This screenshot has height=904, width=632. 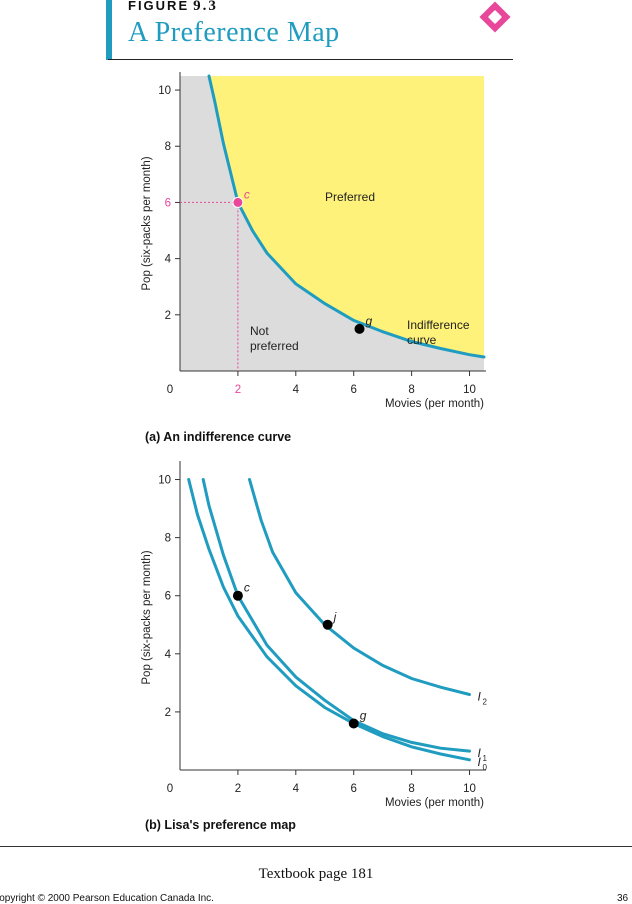 What do you see at coordinates (411, 789) in the screenshot?
I see `chart2-x-tick-label: 8` at bounding box center [411, 789].